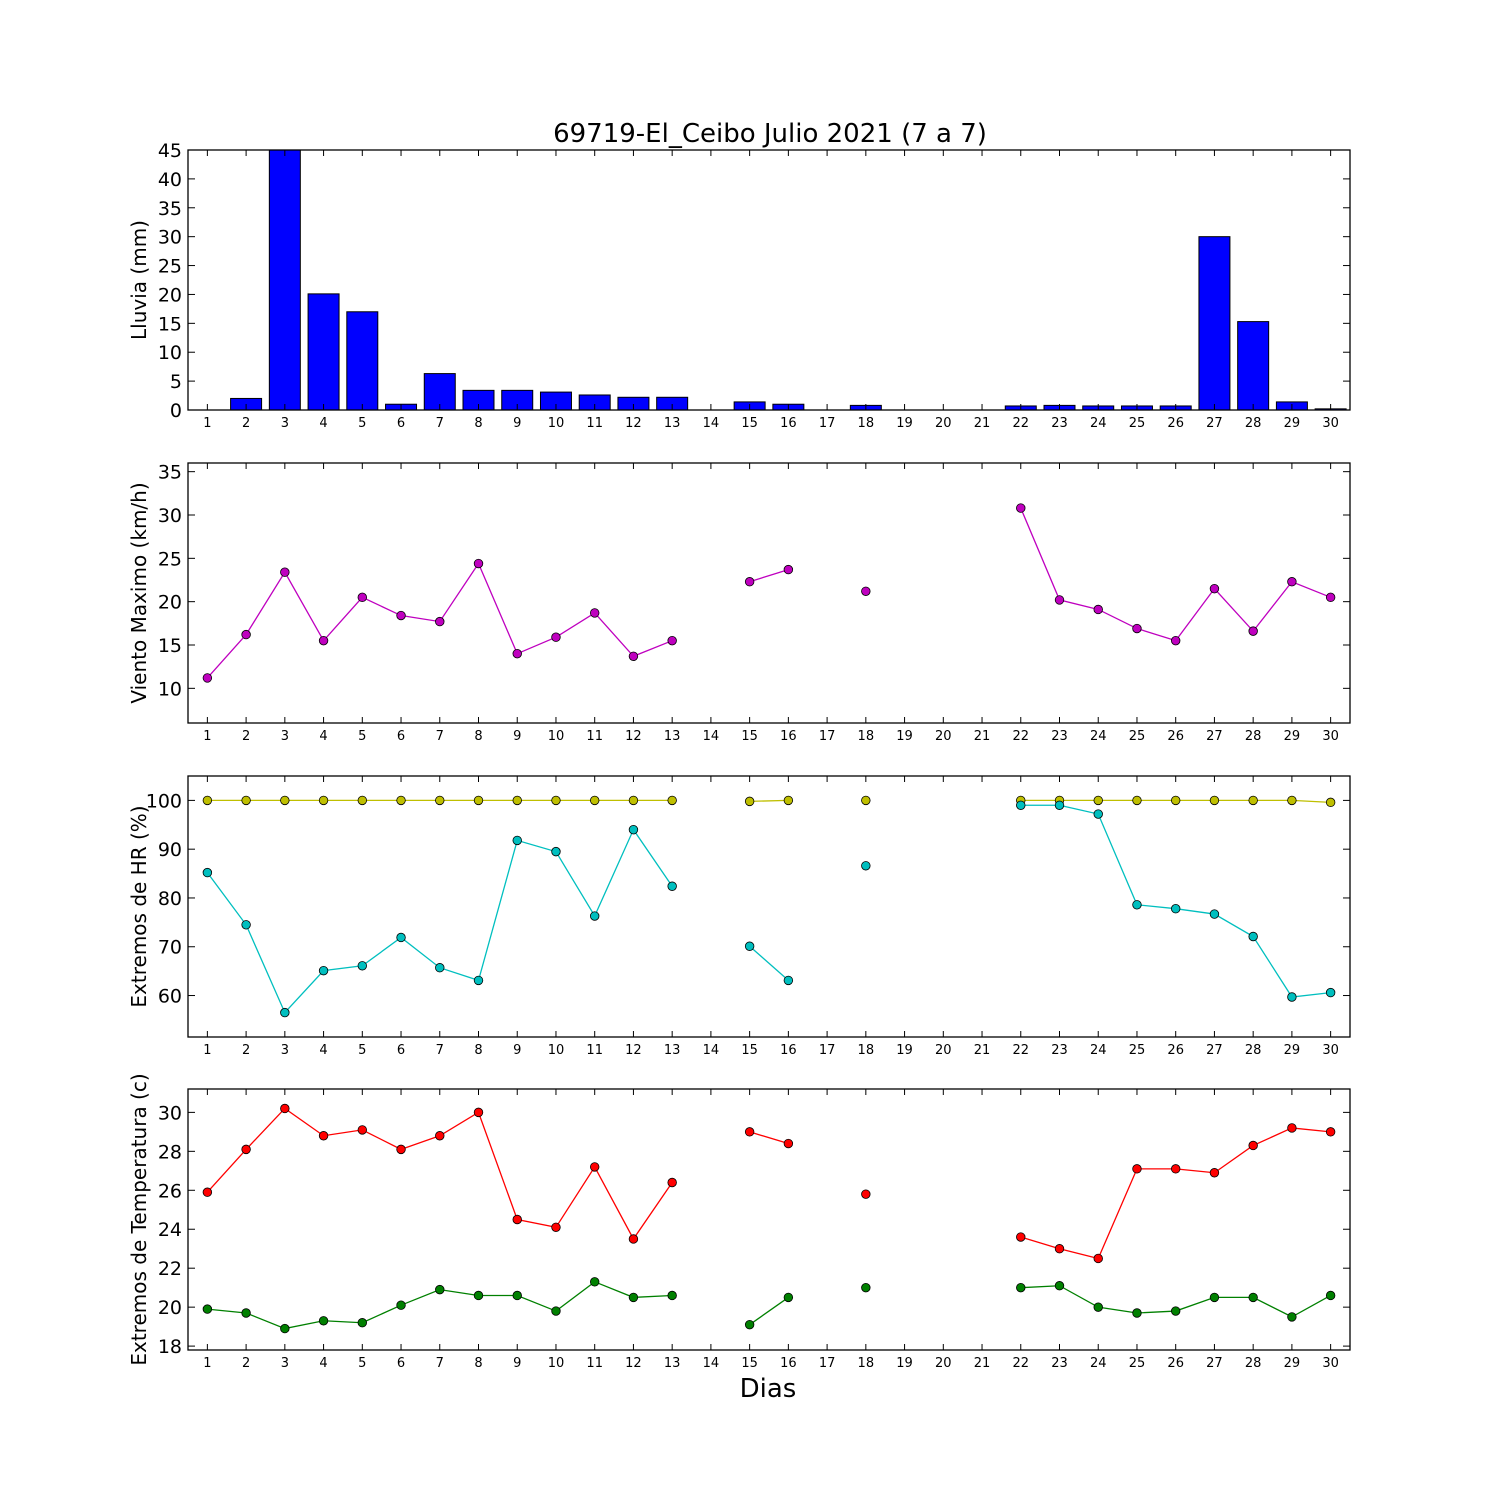  Describe the element at coordinates (170, 516) in the screenshot. I see `y-tick-label: 30` at that location.